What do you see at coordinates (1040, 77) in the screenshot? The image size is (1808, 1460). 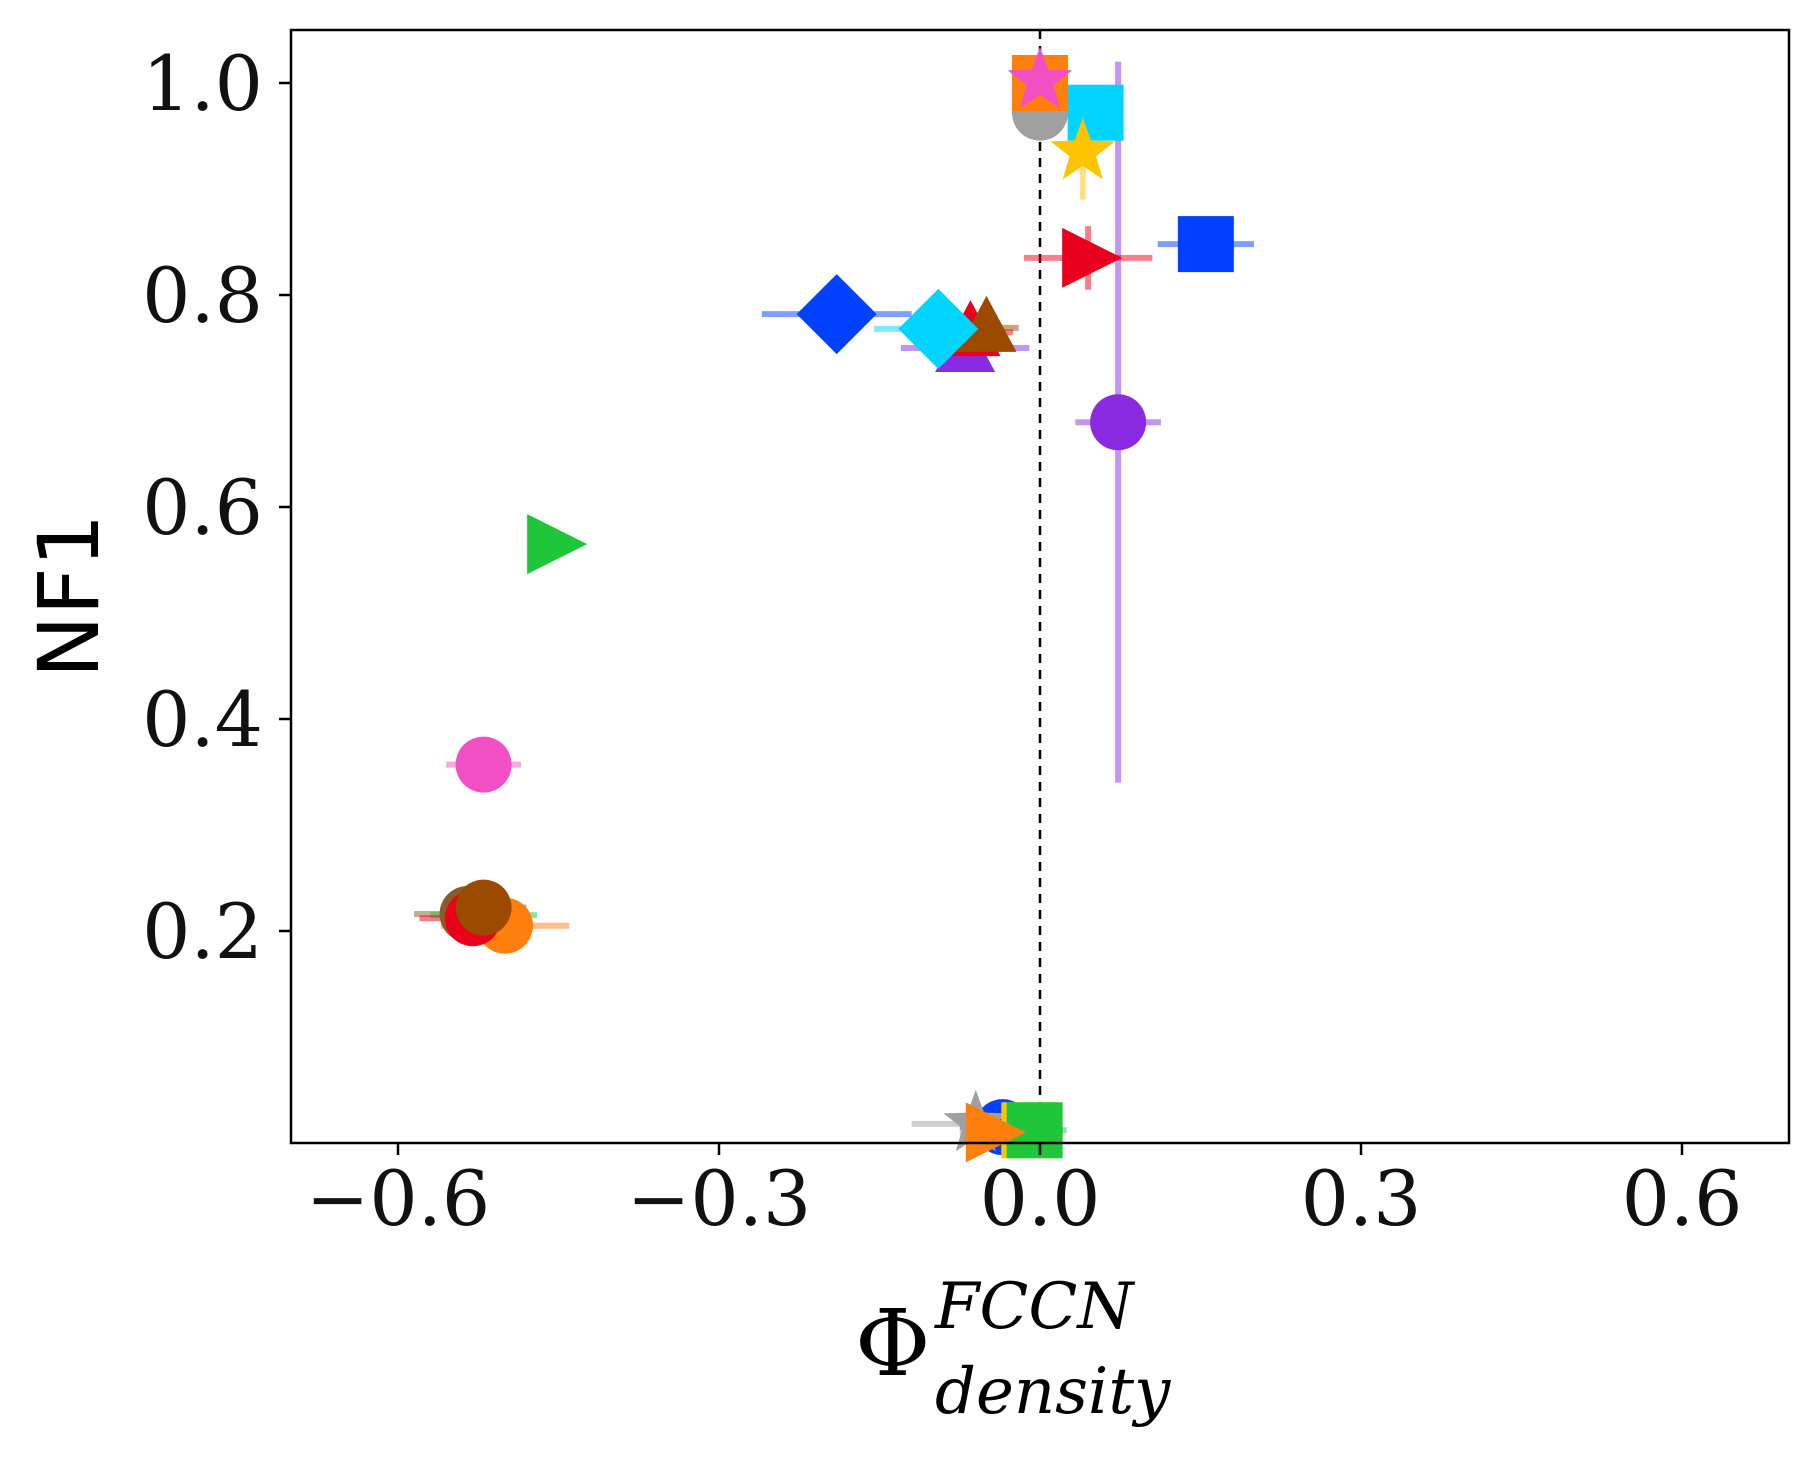 I see `data-point-19-star` at bounding box center [1040, 77].